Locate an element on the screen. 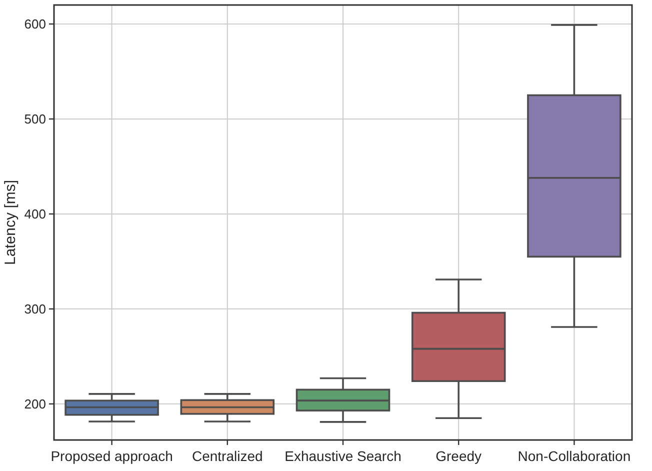 The image size is (652, 471). y-axis-title: Latency [ms] is located at coordinates (10, 223).